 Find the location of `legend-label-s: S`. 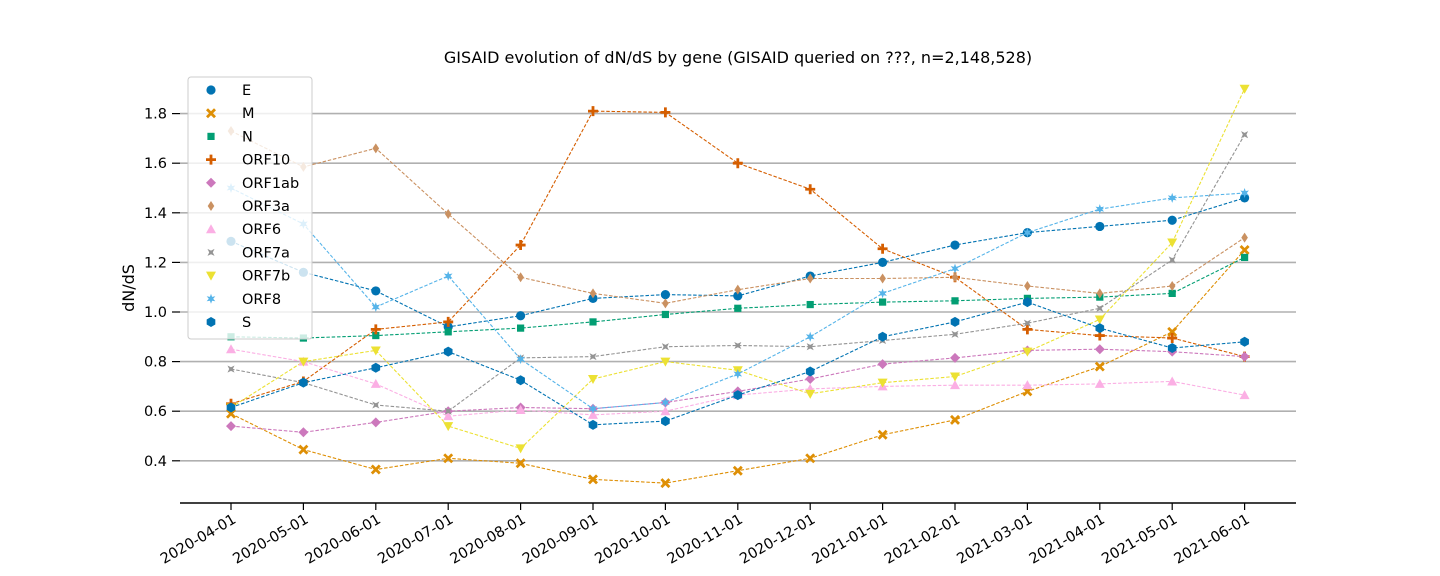

legend-label-s: S is located at coordinates (246, 323).